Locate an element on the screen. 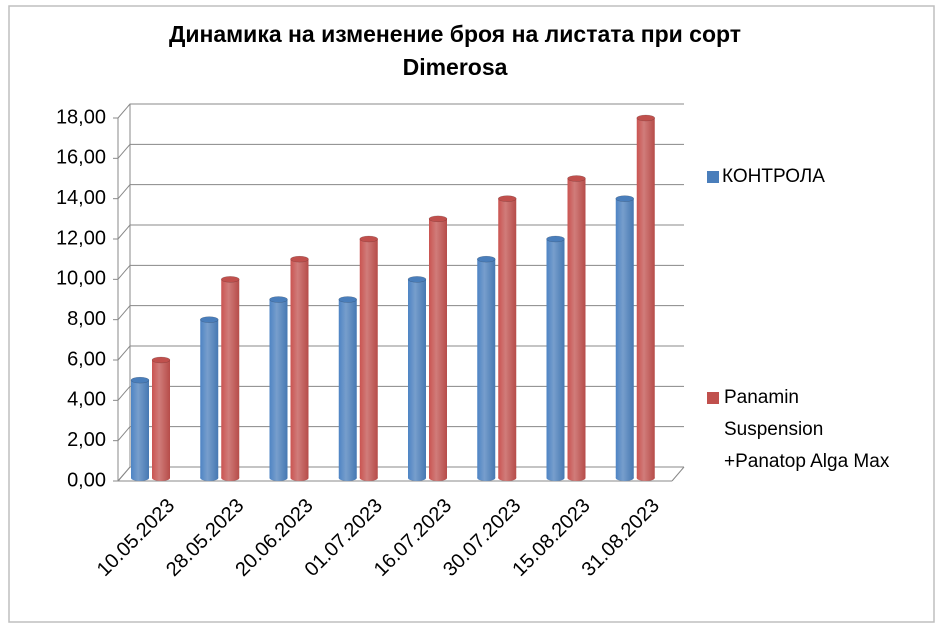 Image resolution: width=942 pixels, height=628 pixels. y-tick-label: 12,00 is located at coordinates (81, 238).